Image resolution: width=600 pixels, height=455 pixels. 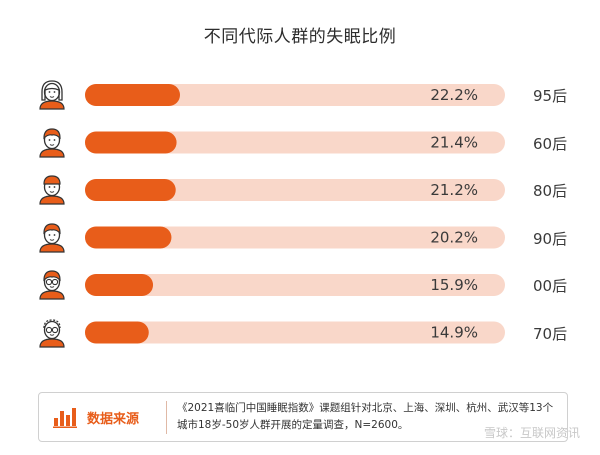 I want to click on bar-95后, so click(x=132, y=95).